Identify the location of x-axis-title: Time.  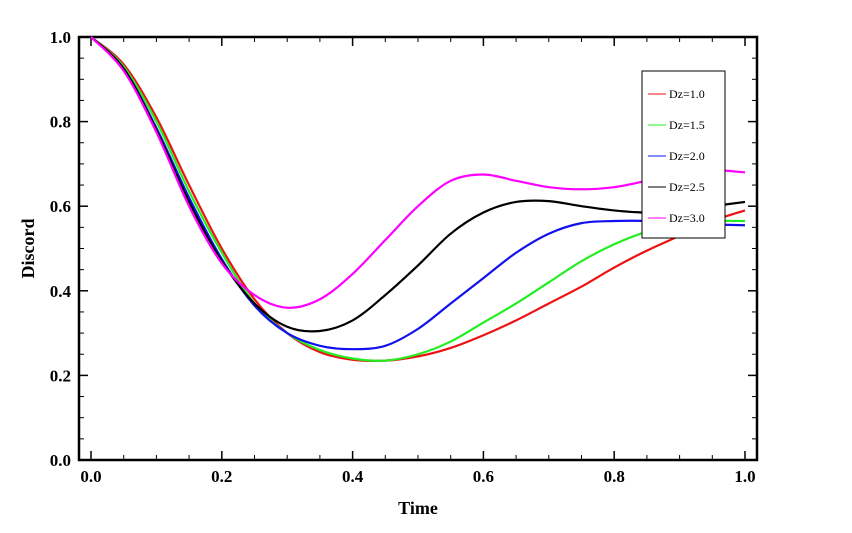
(418, 508).